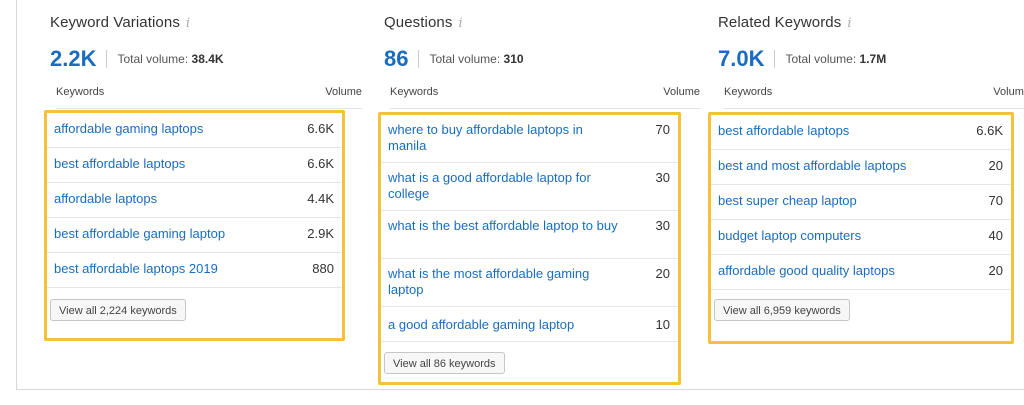 The image size is (1024, 405). I want to click on keyword-link: best affordable gaming laptop, so click(140, 233).